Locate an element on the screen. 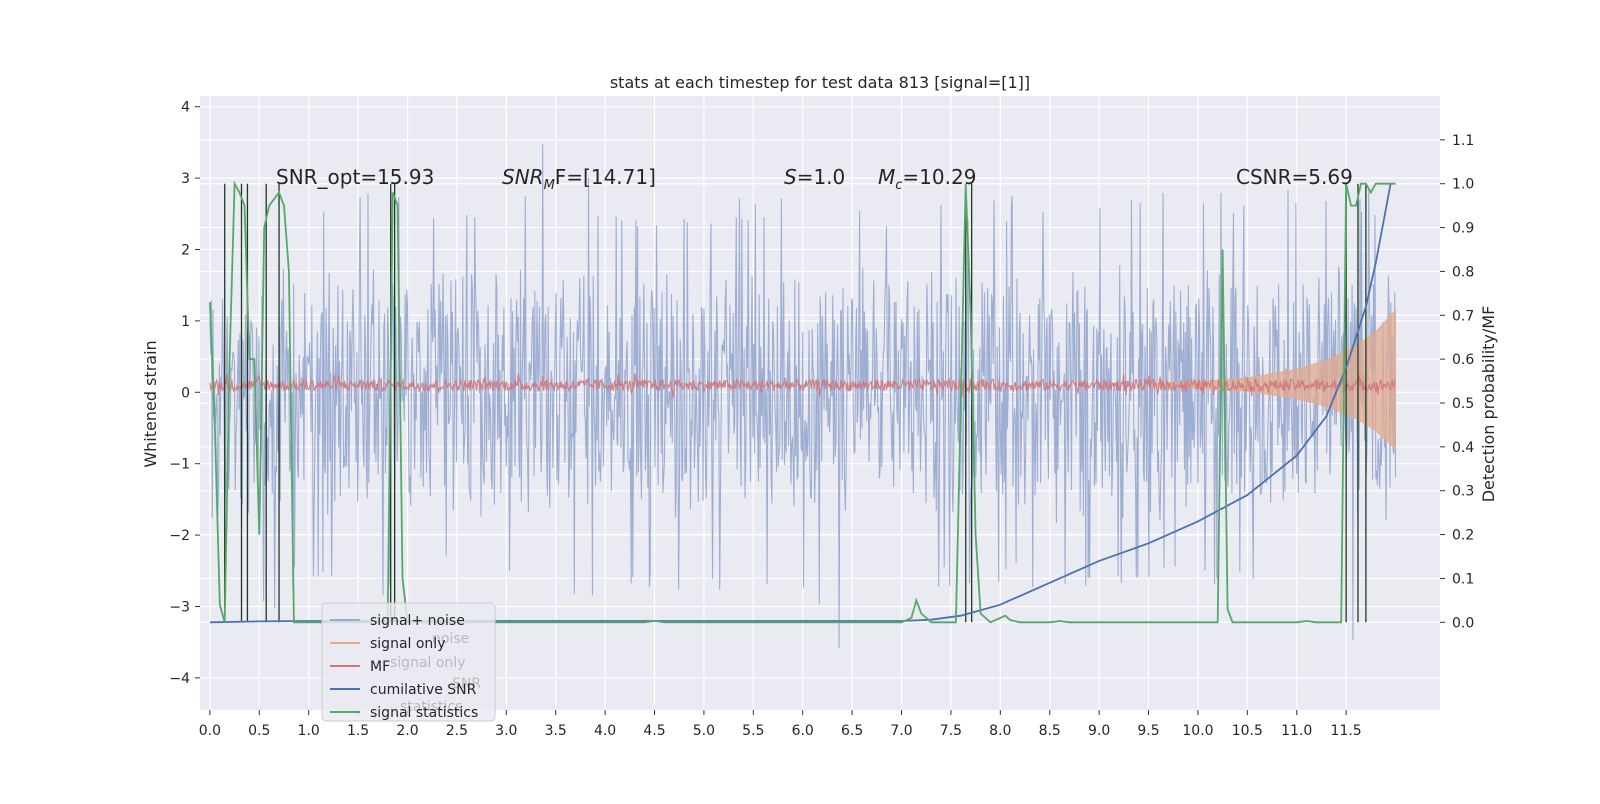 This screenshot has width=1600, height=804. annotation-s-symbol: S is located at coordinates (790, 177).